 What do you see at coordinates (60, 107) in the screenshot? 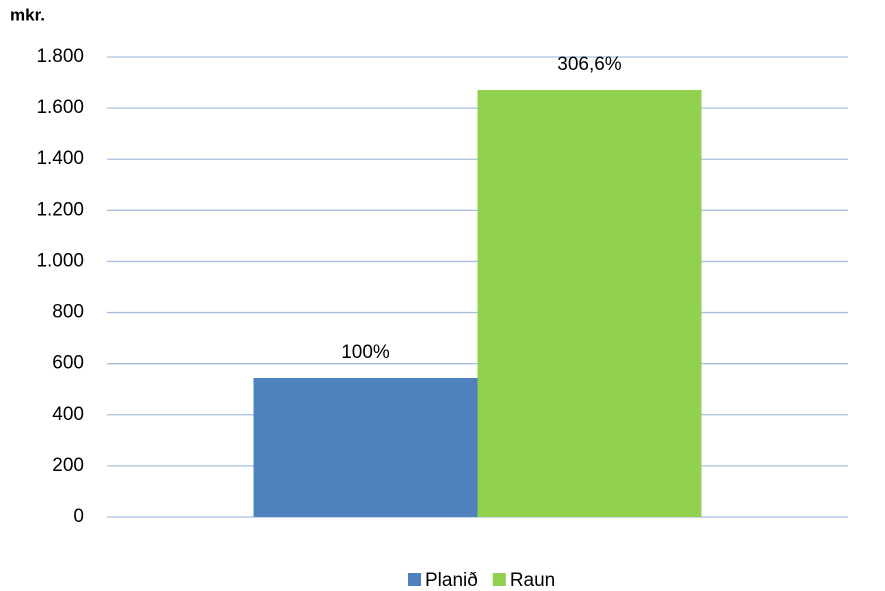
I see `y-tick-label: 1.600` at bounding box center [60, 107].